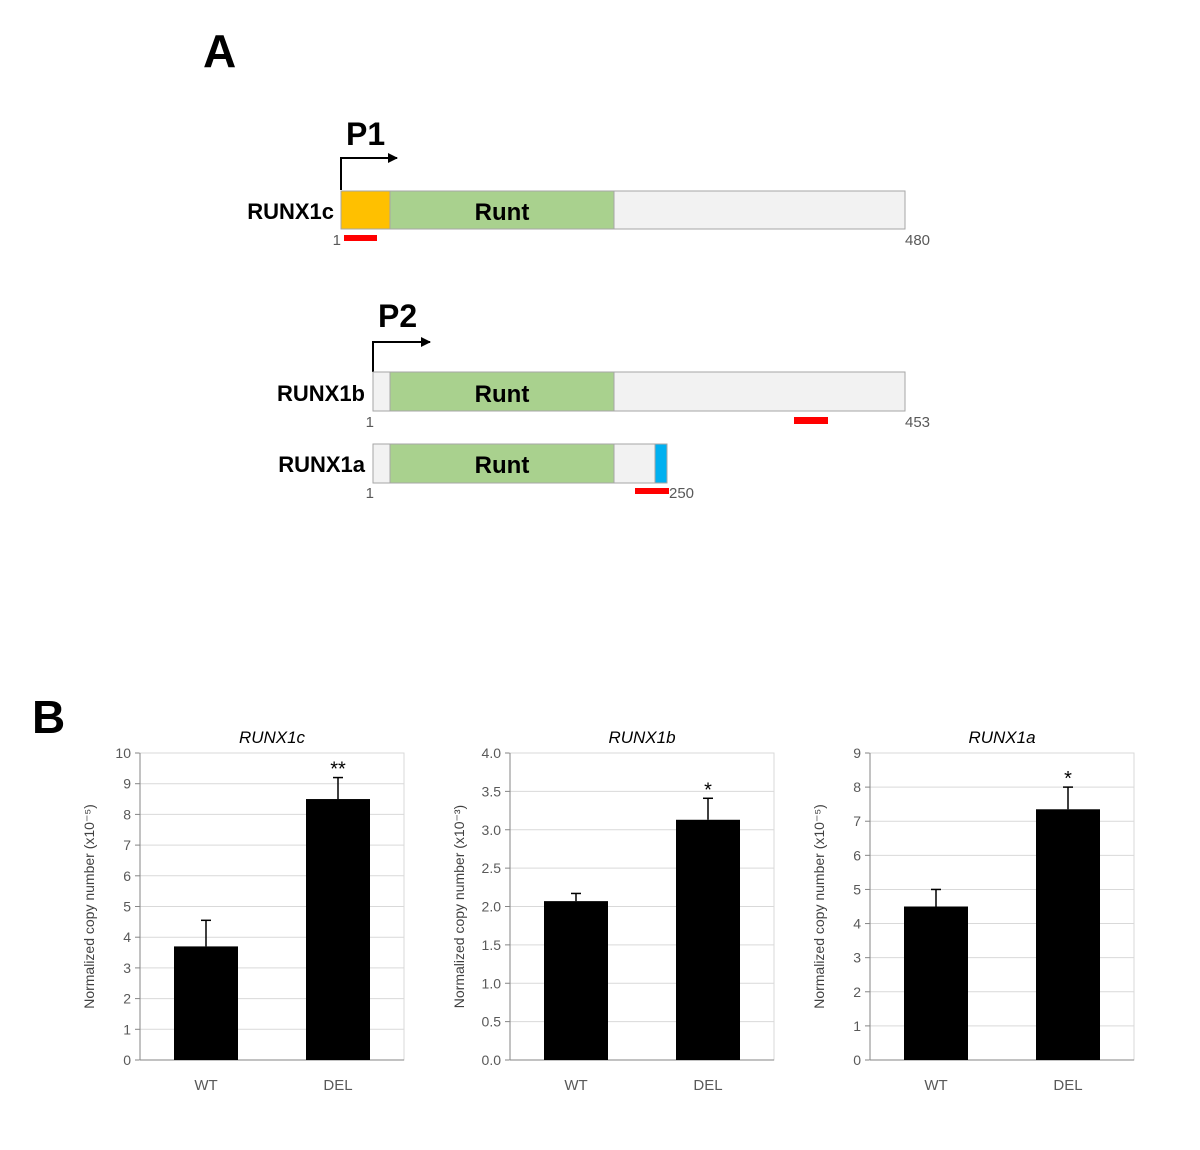 This screenshot has height=1150, width=1200. What do you see at coordinates (290, 211) in the screenshot?
I see `isoform-name: RUNX1c` at bounding box center [290, 211].